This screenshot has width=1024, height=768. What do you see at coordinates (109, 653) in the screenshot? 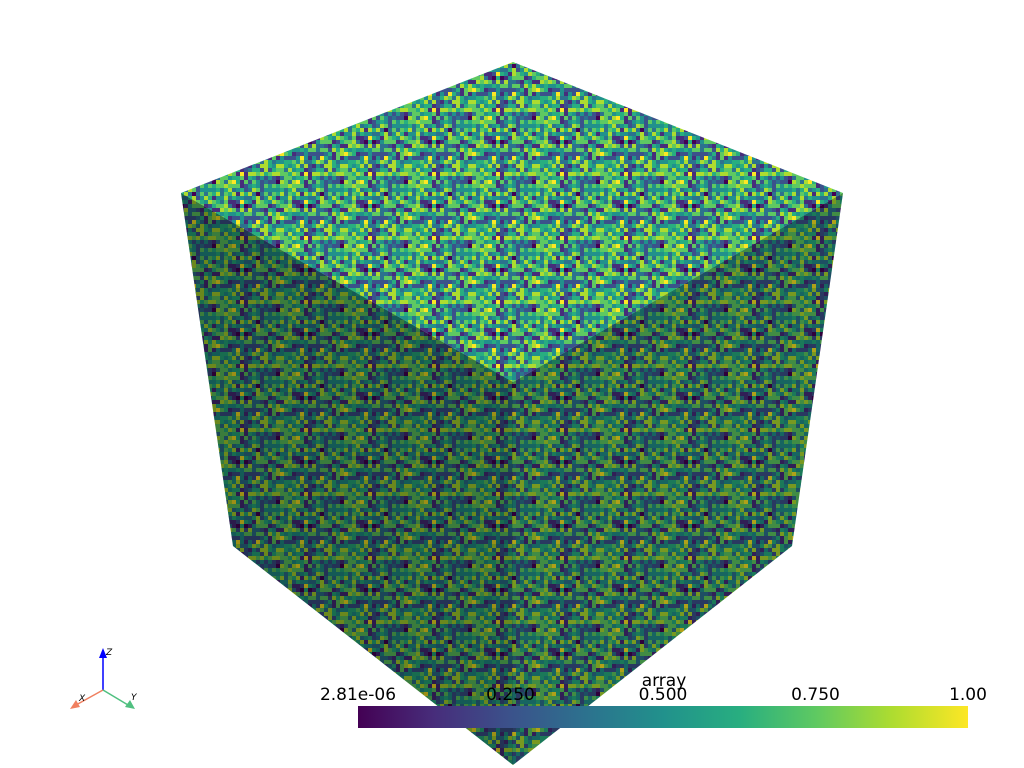
I see `z-label: Z` at bounding box center [109, 653].